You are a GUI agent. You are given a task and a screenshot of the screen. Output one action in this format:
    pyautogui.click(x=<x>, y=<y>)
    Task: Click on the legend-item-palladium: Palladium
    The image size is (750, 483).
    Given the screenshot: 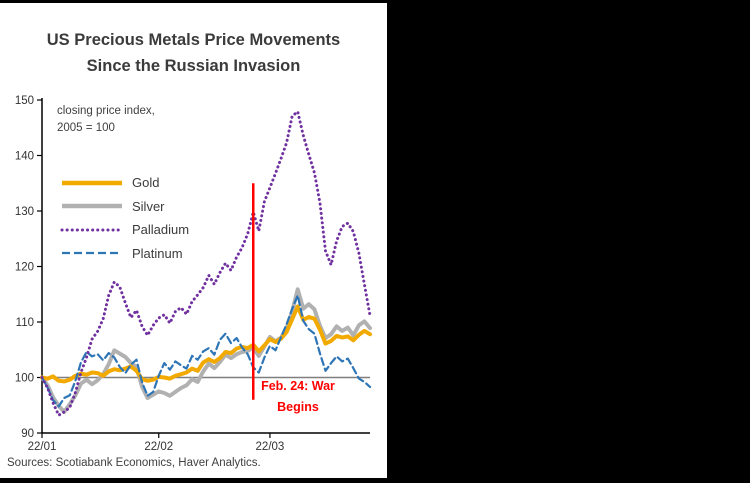 What is the action you would take?
    pyautogui.click(x=124, y=229)
    